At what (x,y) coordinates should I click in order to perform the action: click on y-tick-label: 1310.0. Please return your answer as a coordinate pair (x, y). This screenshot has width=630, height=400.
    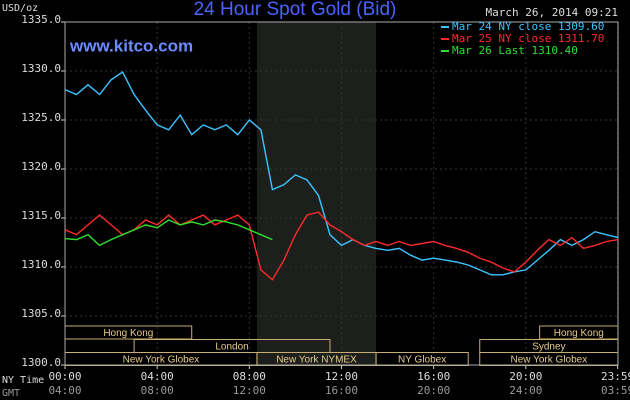
    Looking at the image, I should click on (41, 264).